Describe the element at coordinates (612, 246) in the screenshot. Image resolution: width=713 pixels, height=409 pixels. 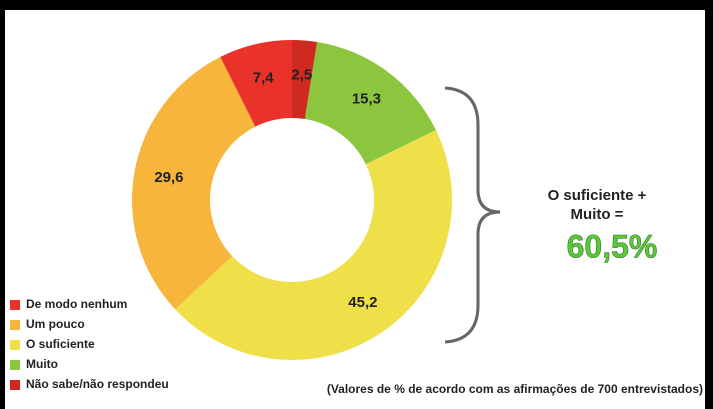
I see `annotation-value: 60,5%` at that location.